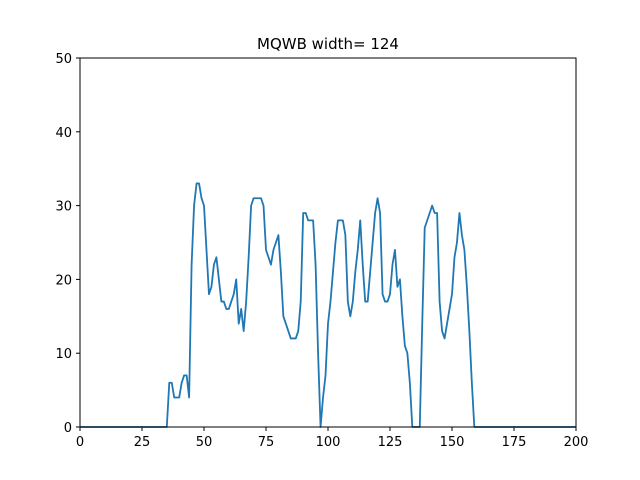  Describe the element at coordinates (576, 442) in the screenshot. I see `x-tick-label: 200` at that location.